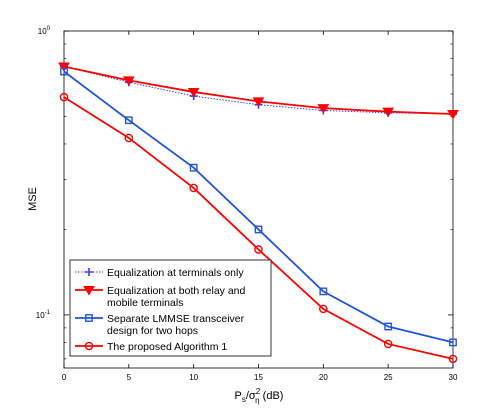 The width and height of the screenshot is (498, 416). Describe the element at coordinates (43, 315) in the screenshot. I see `y-tick-label: 10⁻¹` at that location.